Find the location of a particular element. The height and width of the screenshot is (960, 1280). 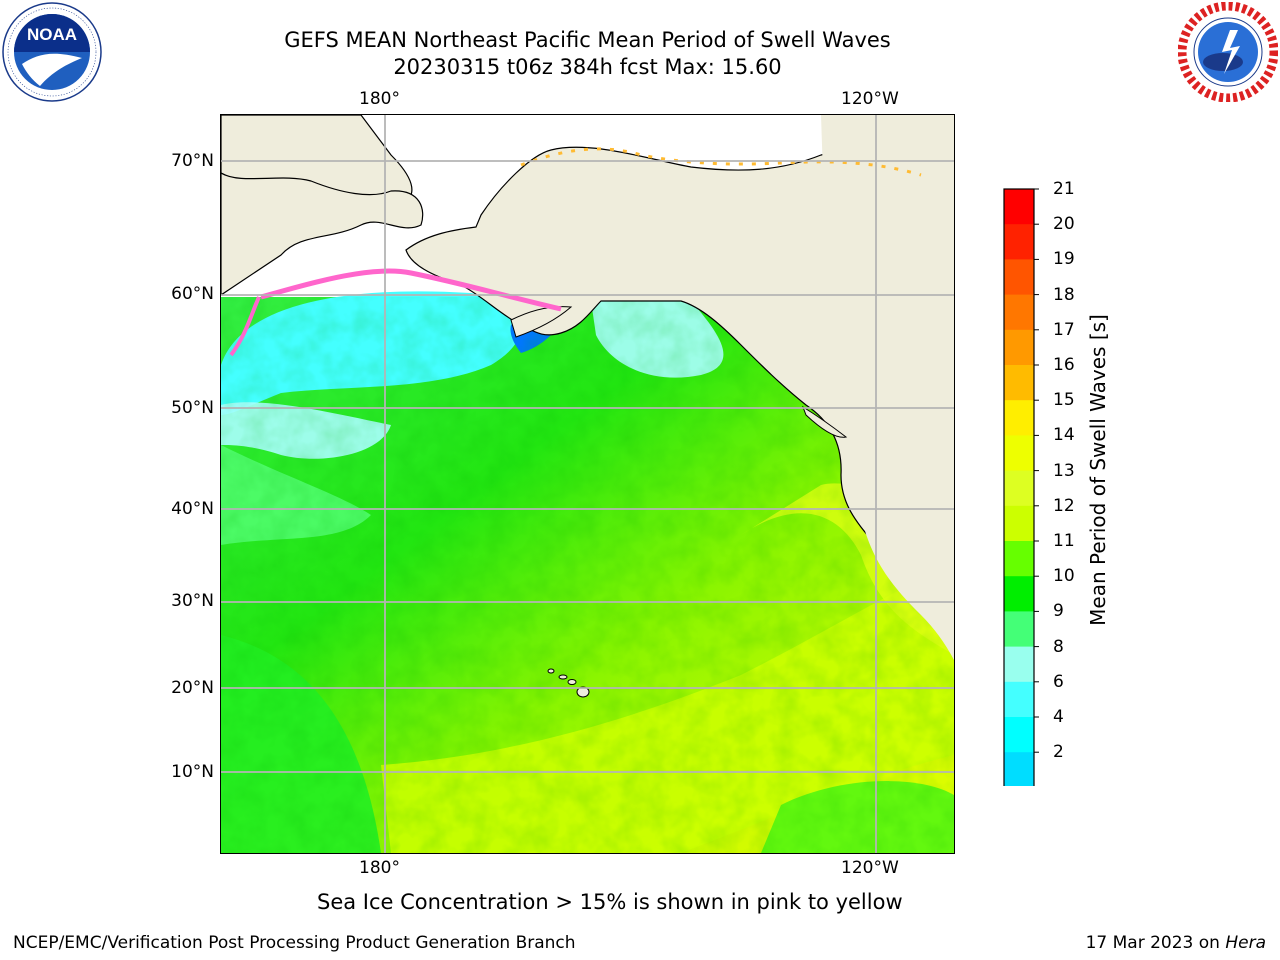

footer-date: 17 Mar 2023 on Hera is located at coordinates (1176, 943).